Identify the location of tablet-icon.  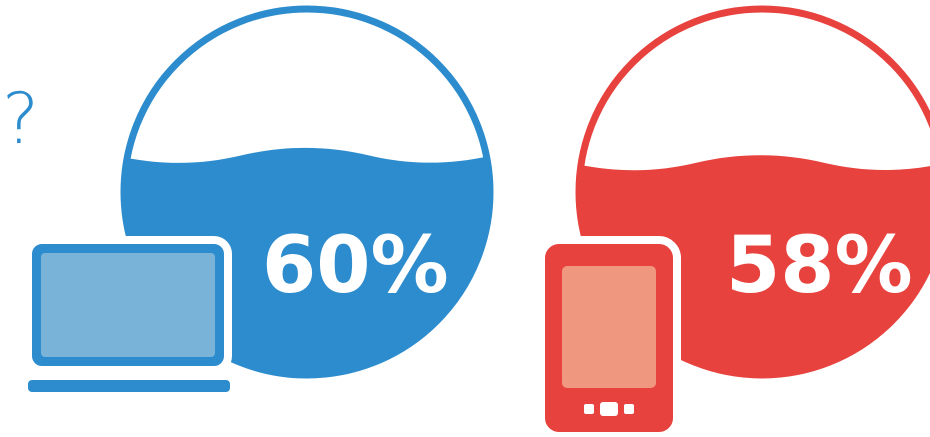
(609, 336).